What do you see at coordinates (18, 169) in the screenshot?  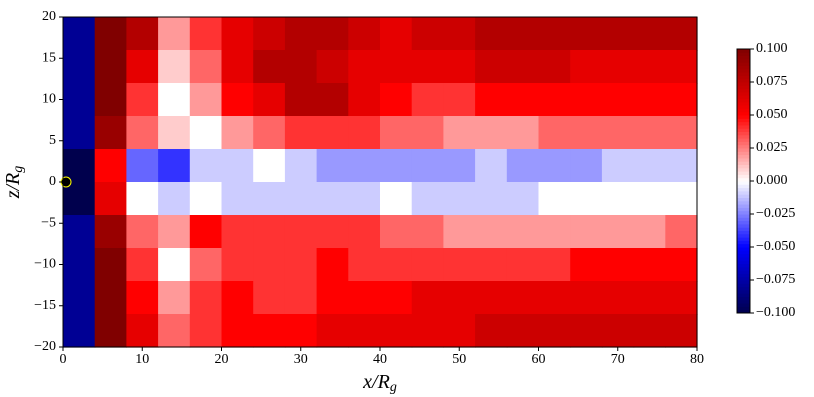 I see `y-label-sub: g` at bounding box center [18, 169].